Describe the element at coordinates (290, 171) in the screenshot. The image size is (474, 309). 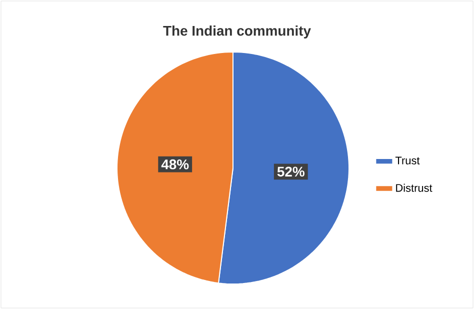
I see `data-label: 52%` at that location.